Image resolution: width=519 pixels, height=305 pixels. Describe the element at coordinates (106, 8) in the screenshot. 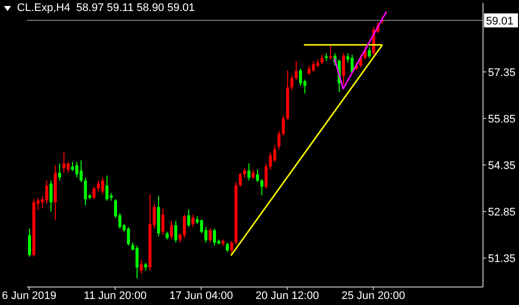

I see `chart-title: CL.Exp,H4 58.97 59.11 58.90 59.01` at that location.